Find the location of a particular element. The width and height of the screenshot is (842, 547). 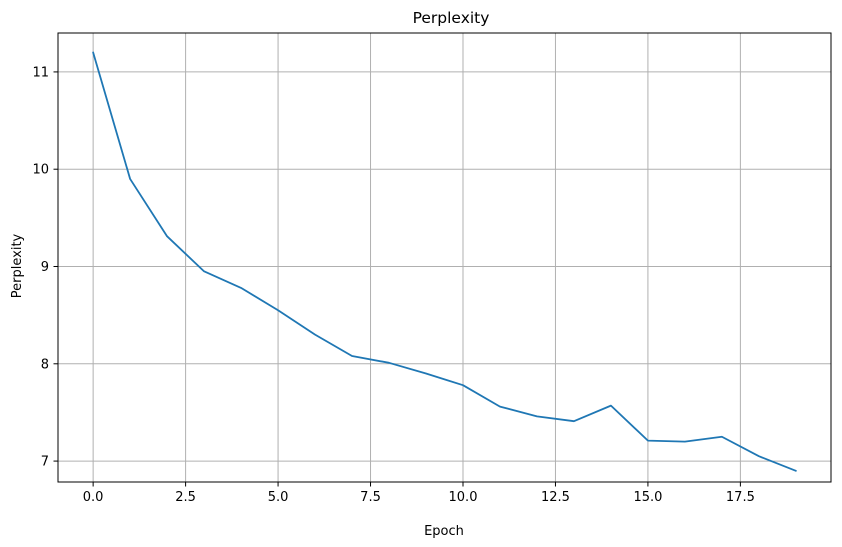

x-axis-label: Epoch is located at coordinates (444, 531).